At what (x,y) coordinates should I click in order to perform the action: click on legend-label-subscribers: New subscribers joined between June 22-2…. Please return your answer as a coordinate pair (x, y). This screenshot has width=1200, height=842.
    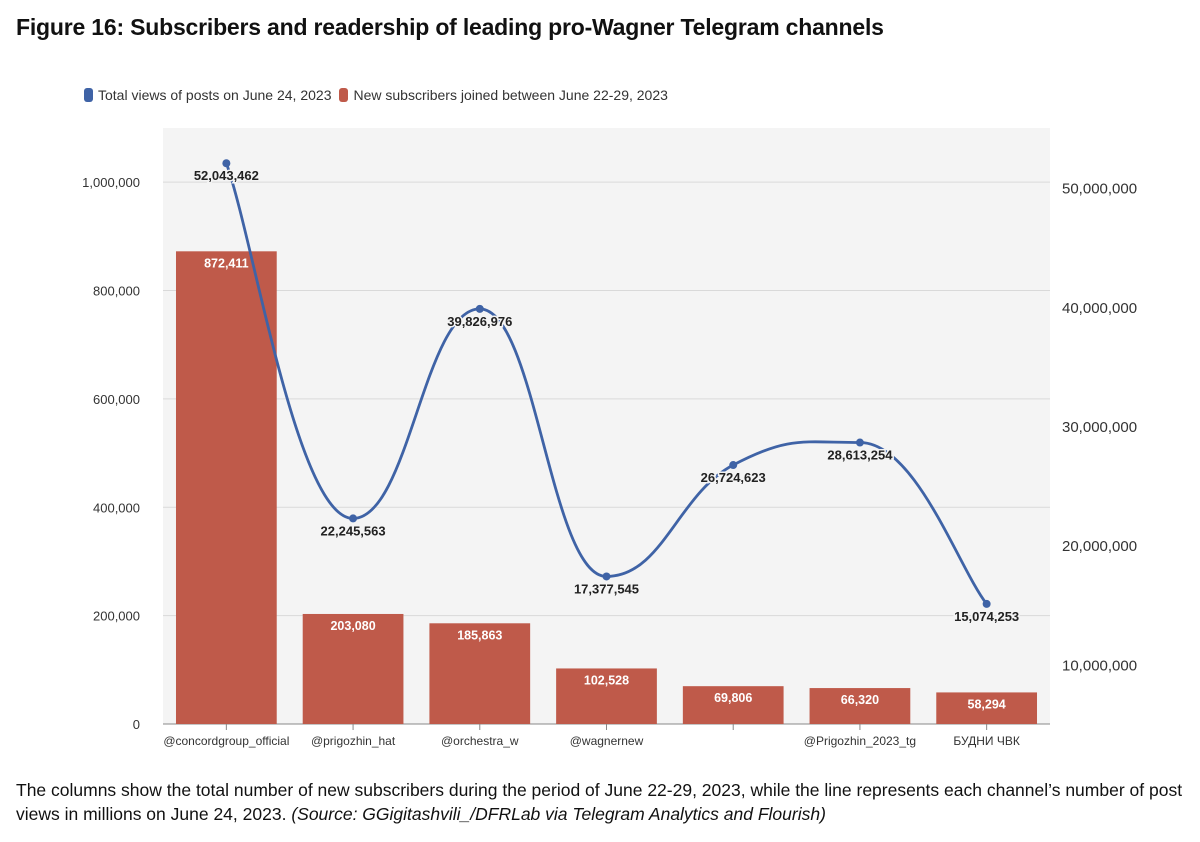
    Looking at the image, I should click on (510, 95).